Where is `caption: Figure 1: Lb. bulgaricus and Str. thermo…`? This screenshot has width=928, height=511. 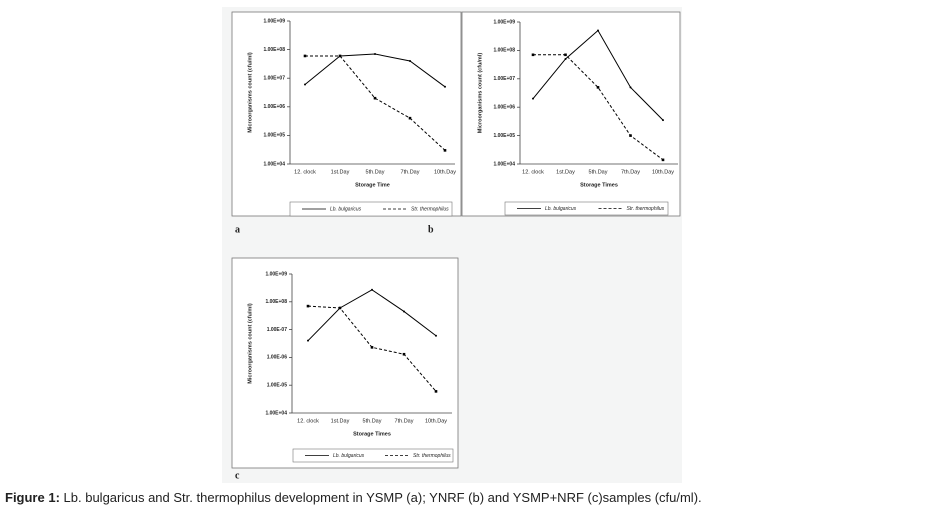
caption: Figure 1: Lb. bulgaricus and Str. thermo… is located at coordinates (353, 497).